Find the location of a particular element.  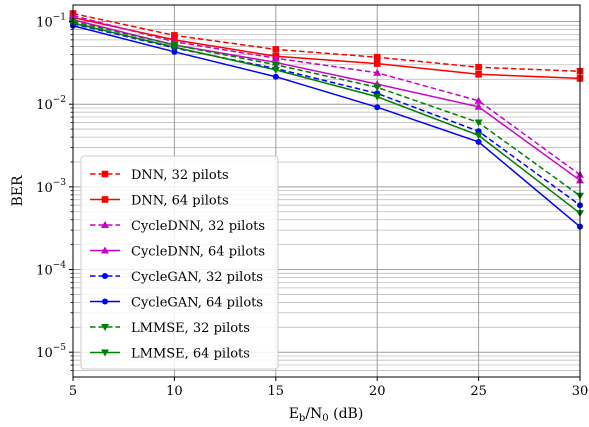

legend-item: CycleGAN, 32 pilots is located at coordinates (176, 277).